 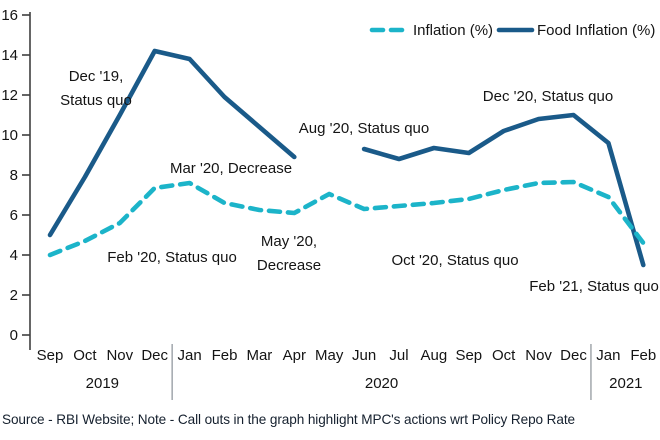 I want to click on x-tick-label: Apr, so click(x=294, y=355).